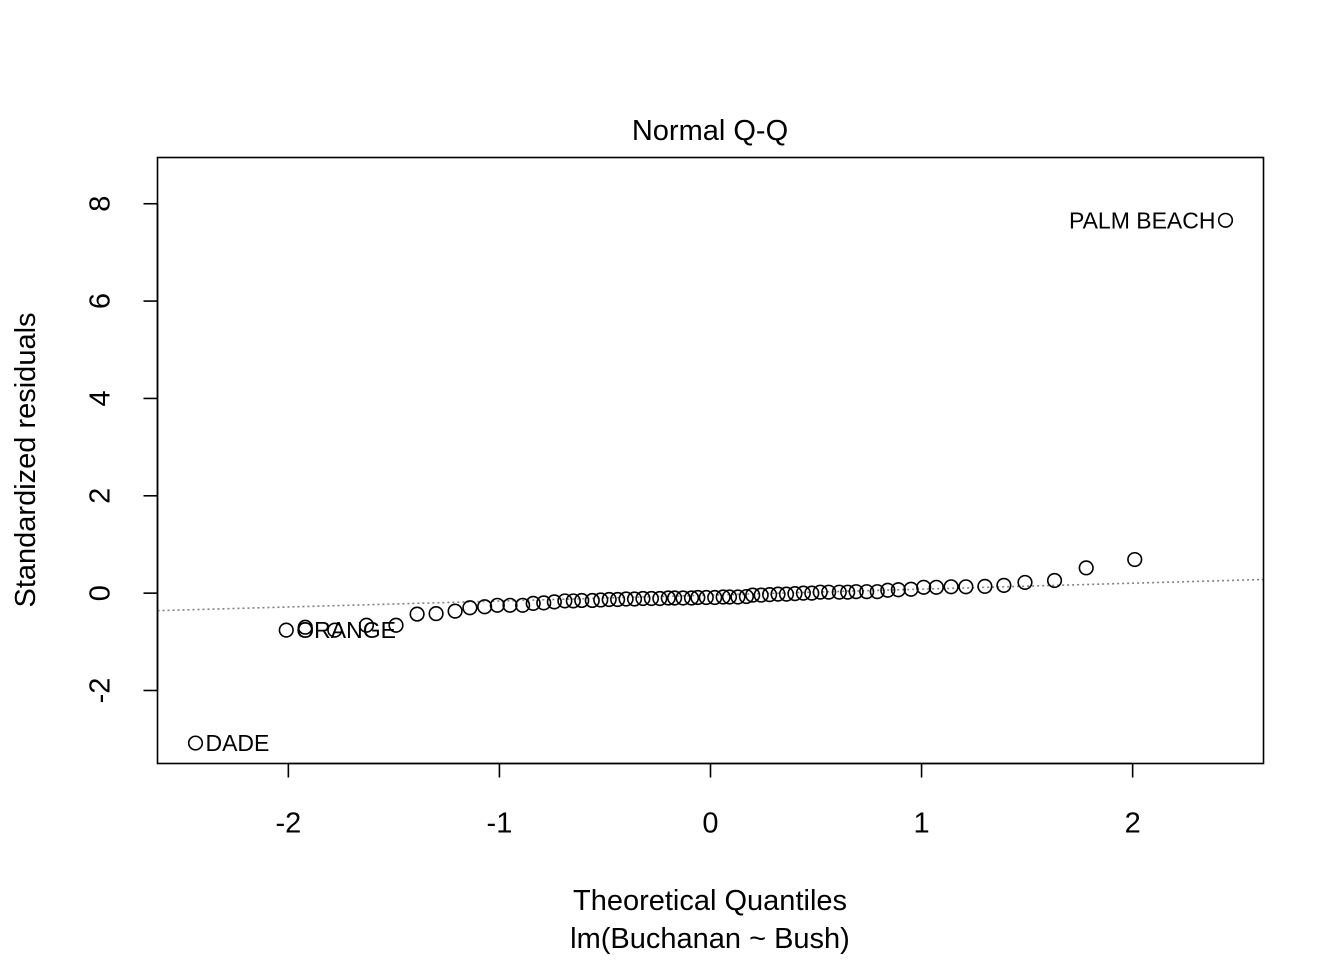 The height and width of the screenshot is (960, 1344). I want to click on y-tick-label: 4, so click(101, 398).